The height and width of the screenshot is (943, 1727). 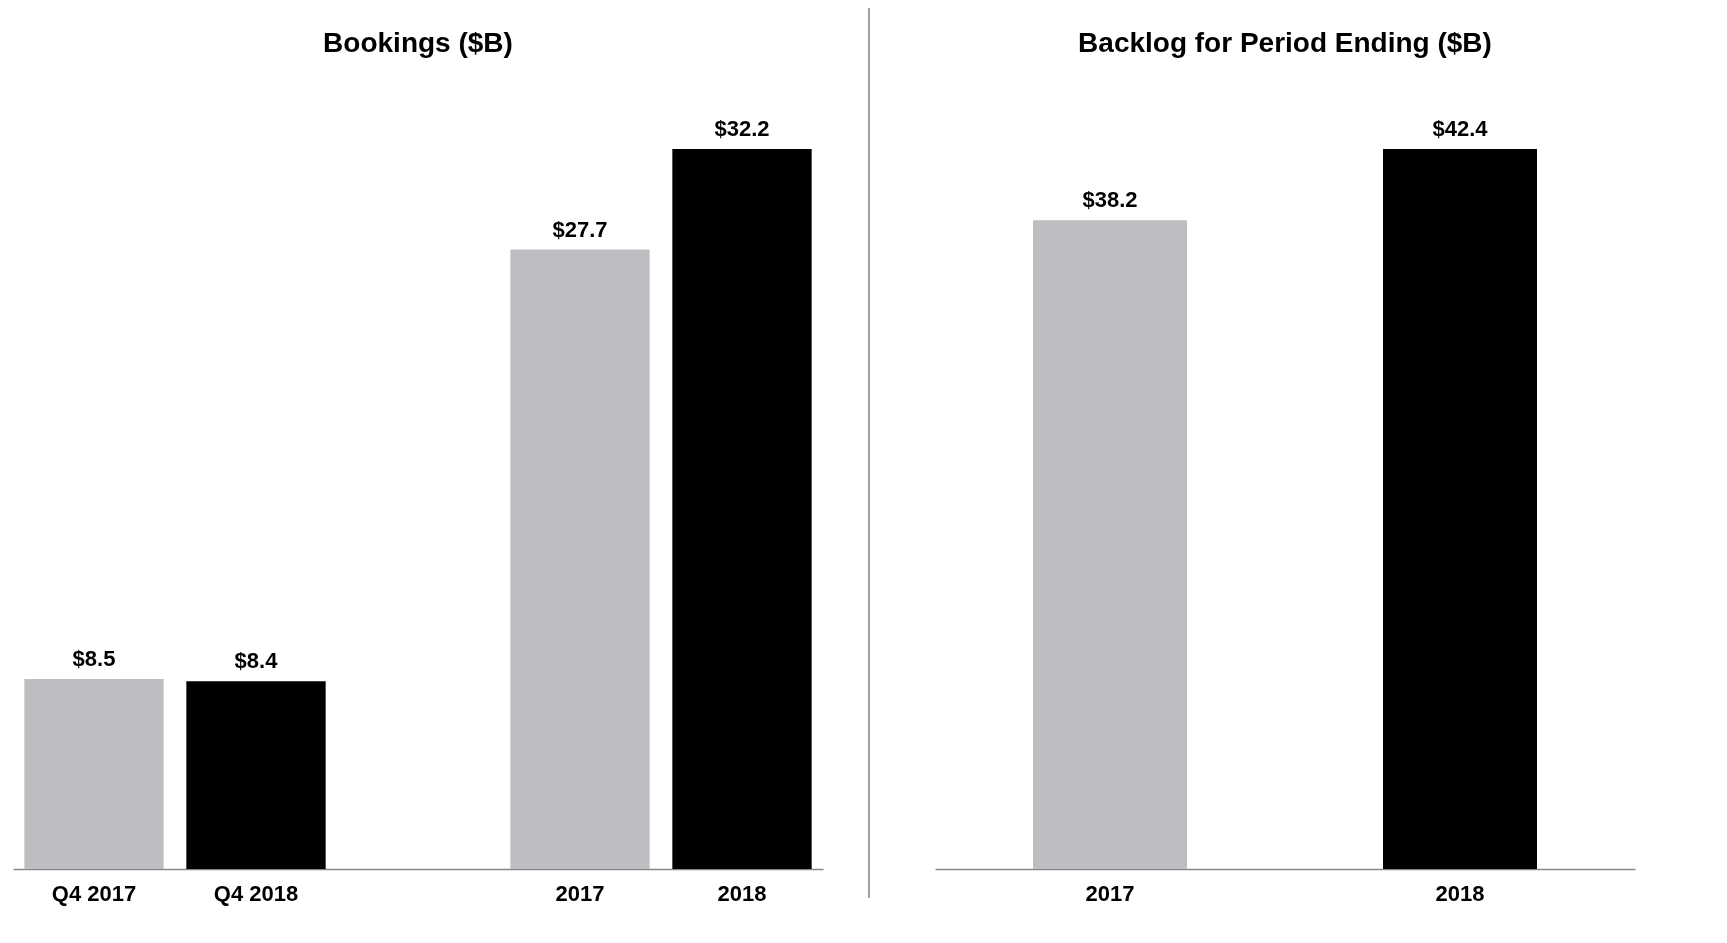 What do you see at coordinates (1110, 200) in the screenshot?
I see `data-label: $38.2` at bounding box center [1110, 200].